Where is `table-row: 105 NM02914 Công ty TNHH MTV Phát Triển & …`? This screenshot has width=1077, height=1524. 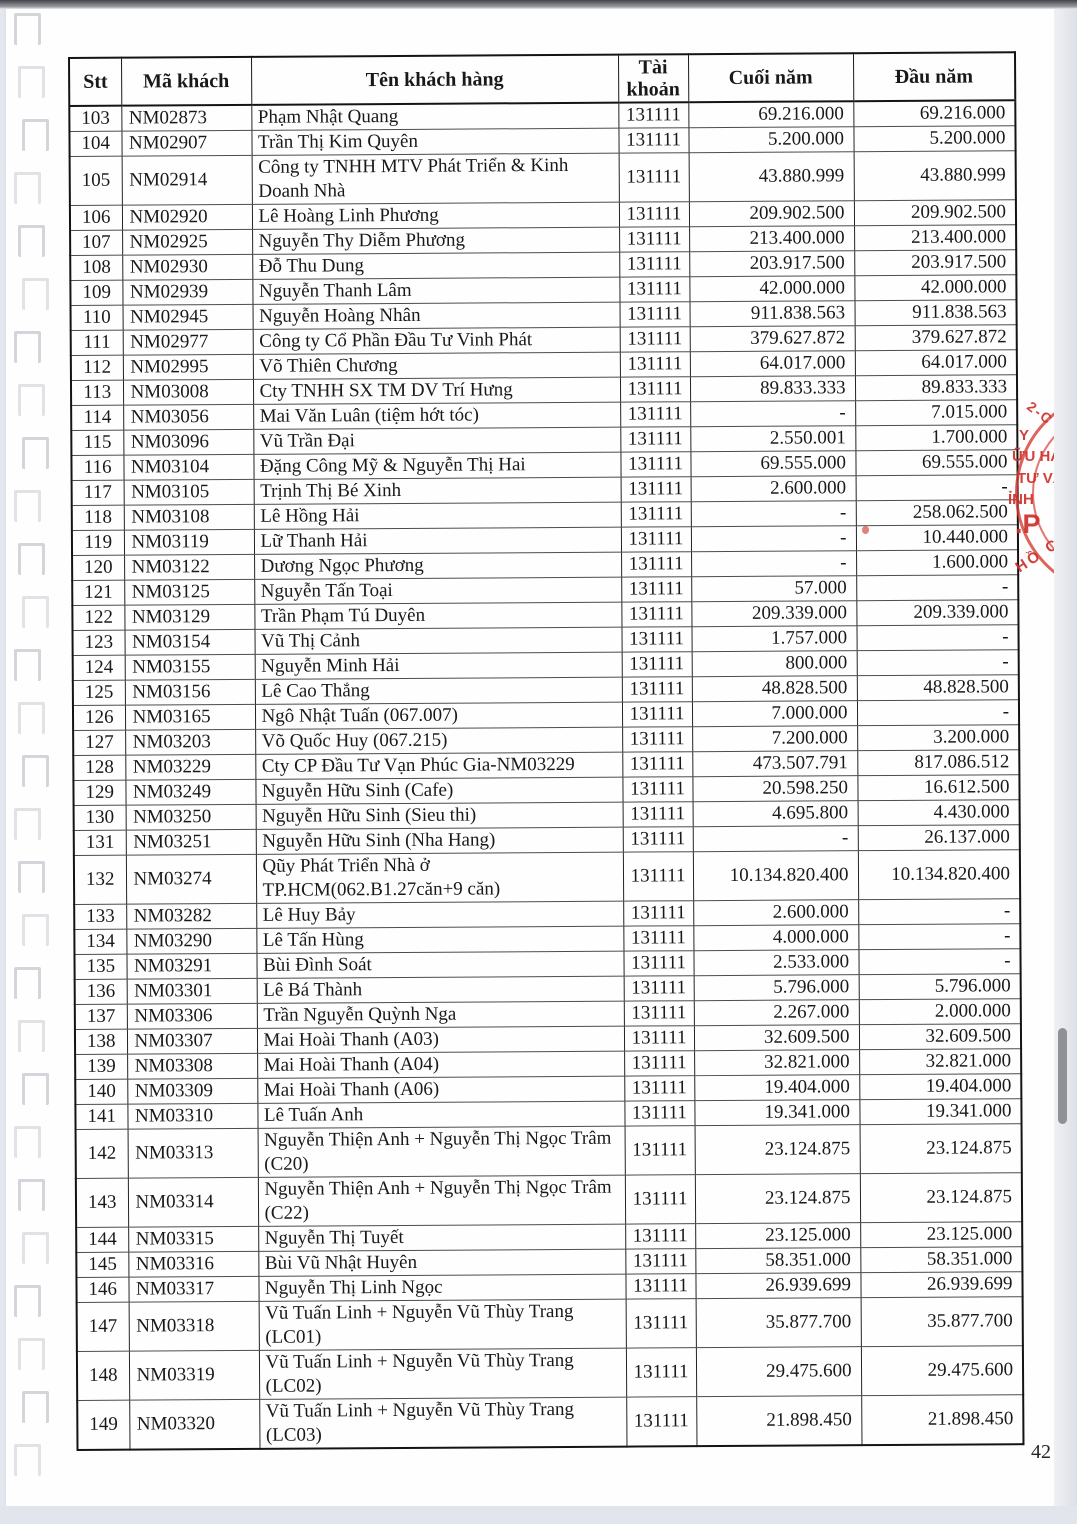
table-row: 105 NM02914 Công ty TNHH MTV Phát Triển & … is located at coordinates (542, 178).